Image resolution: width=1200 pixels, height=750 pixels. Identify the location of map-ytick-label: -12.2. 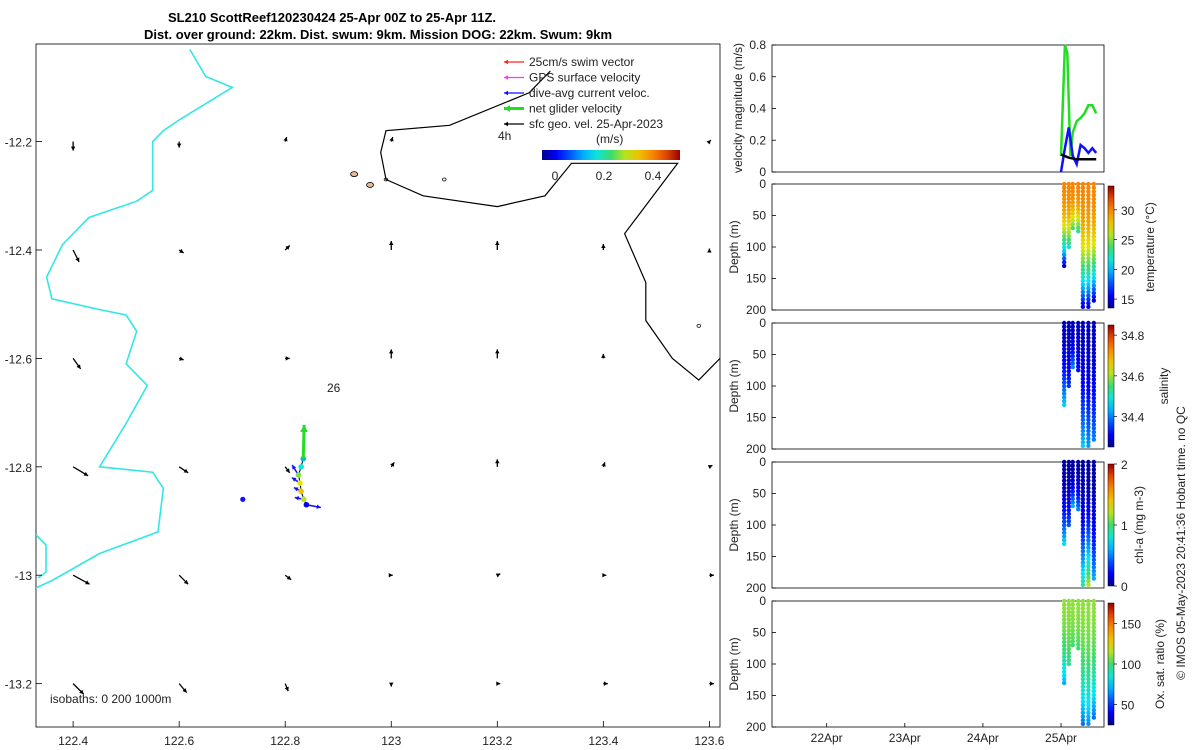
(19, 143).